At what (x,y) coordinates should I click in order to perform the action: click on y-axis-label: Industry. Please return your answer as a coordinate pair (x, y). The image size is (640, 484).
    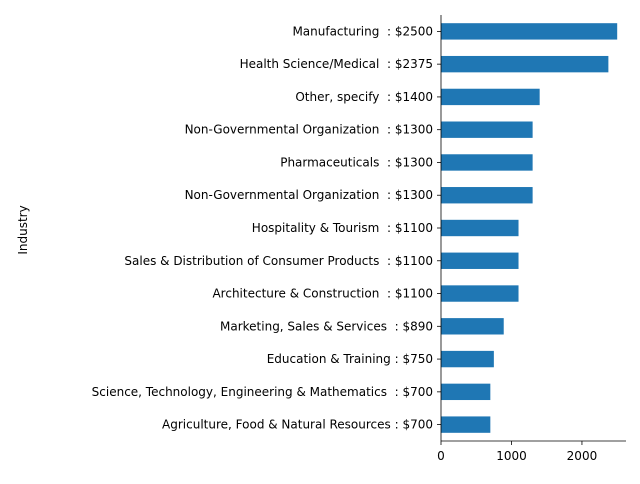
    Looking at the image, I should click on (23, 229).